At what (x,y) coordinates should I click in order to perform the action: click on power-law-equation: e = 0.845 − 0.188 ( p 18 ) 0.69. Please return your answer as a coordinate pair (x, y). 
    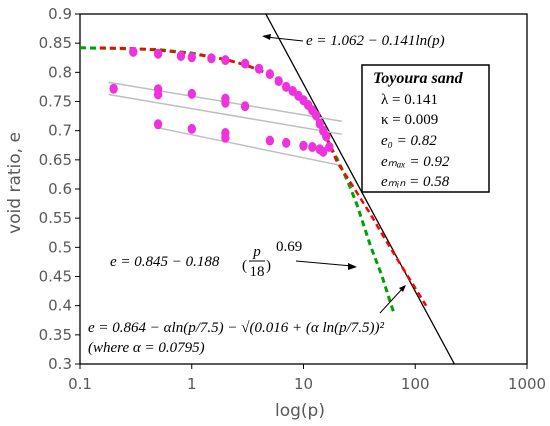
    Looking at the image, I should click on (206, 259).